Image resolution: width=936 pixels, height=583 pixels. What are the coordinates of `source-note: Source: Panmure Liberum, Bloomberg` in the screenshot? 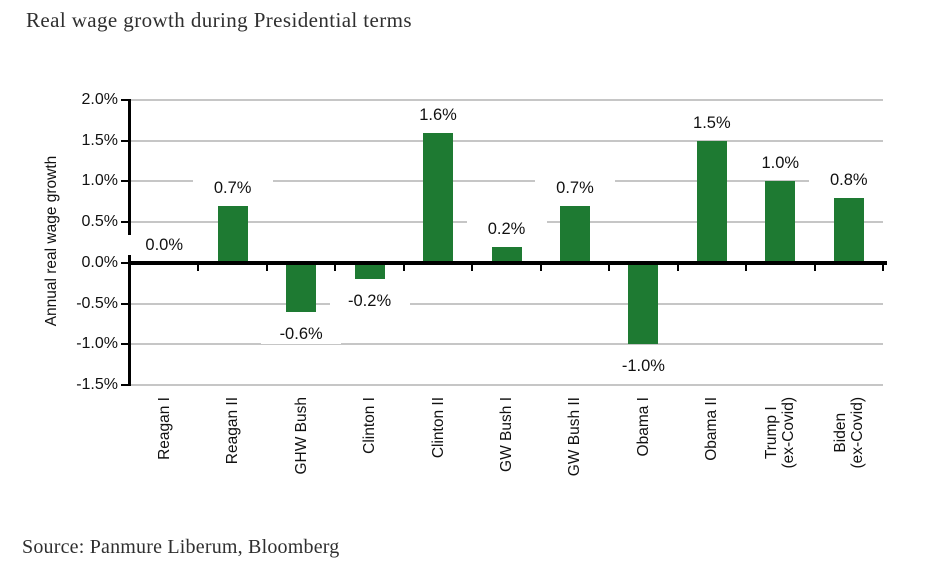 It's located at (181, 547).